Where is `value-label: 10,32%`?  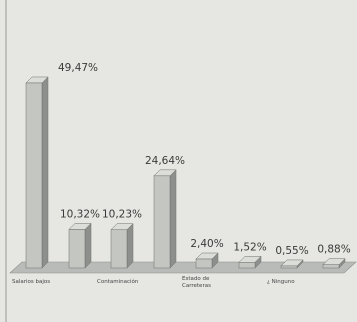
value-label: 10,32% is located at coordinates (80, 214).